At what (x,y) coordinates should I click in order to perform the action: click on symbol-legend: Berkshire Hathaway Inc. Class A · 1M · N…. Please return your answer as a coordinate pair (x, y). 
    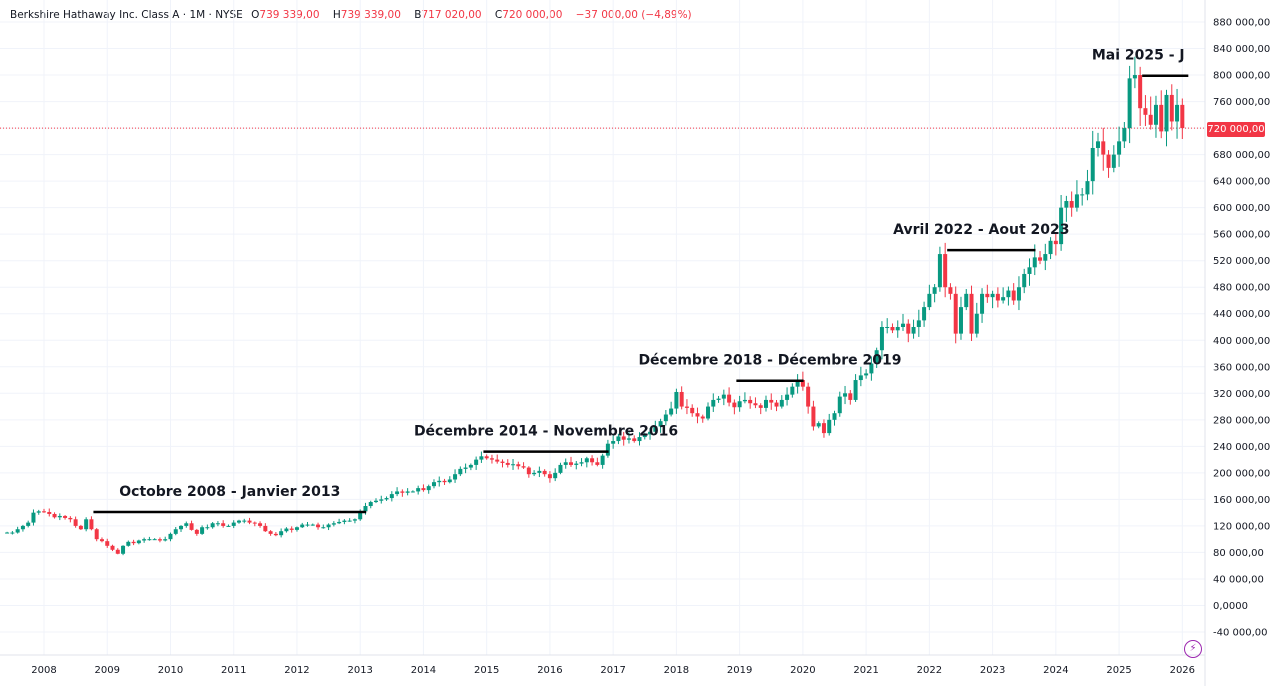
    Looking at the image, I should click on (353, 15).